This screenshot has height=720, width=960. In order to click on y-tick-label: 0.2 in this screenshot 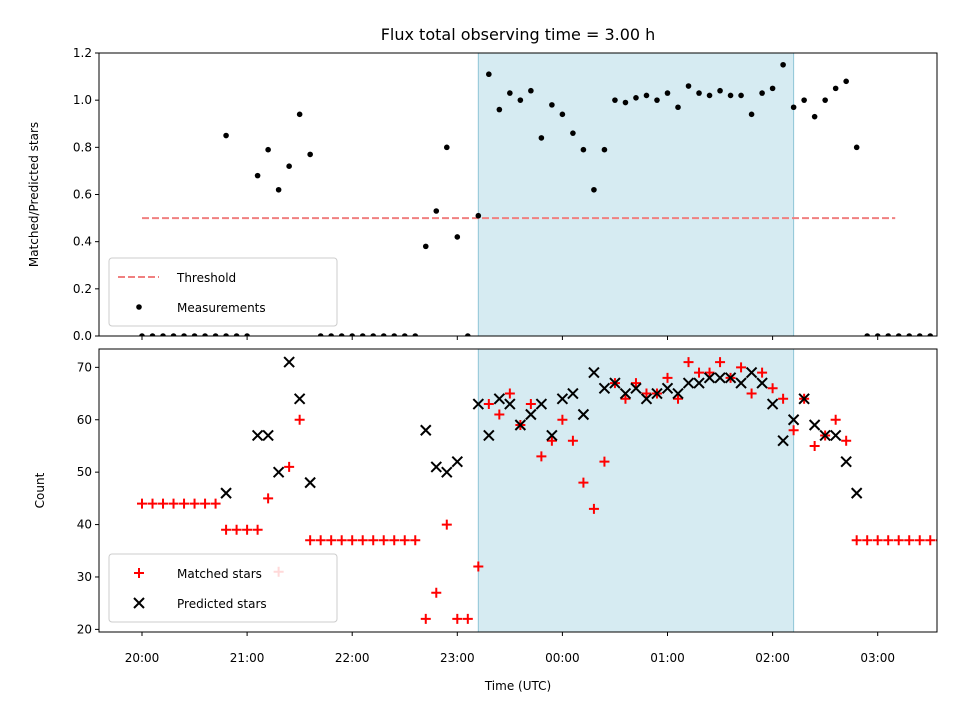, I will do `click(82, 289)`.